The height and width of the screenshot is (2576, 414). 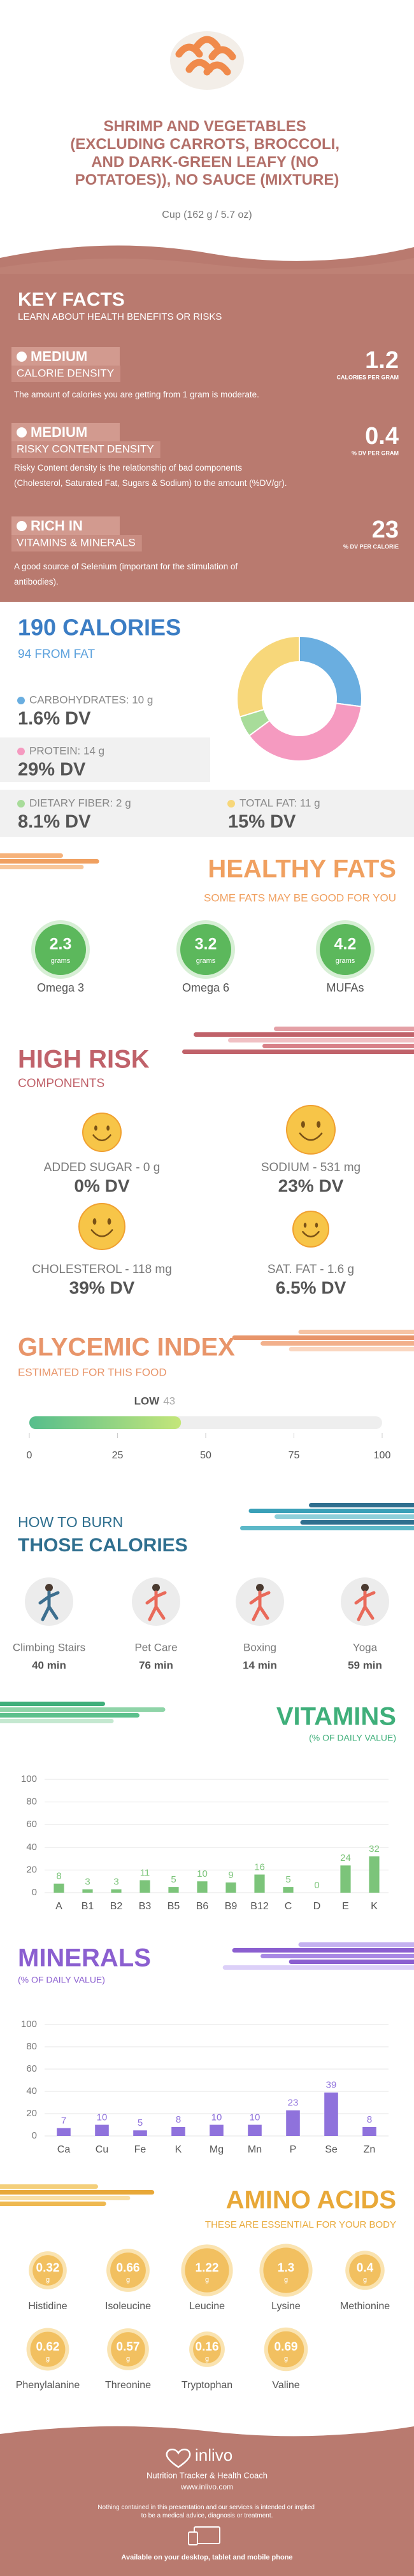 I want to click on gi-value: 43, so click(x=169, y=1401).